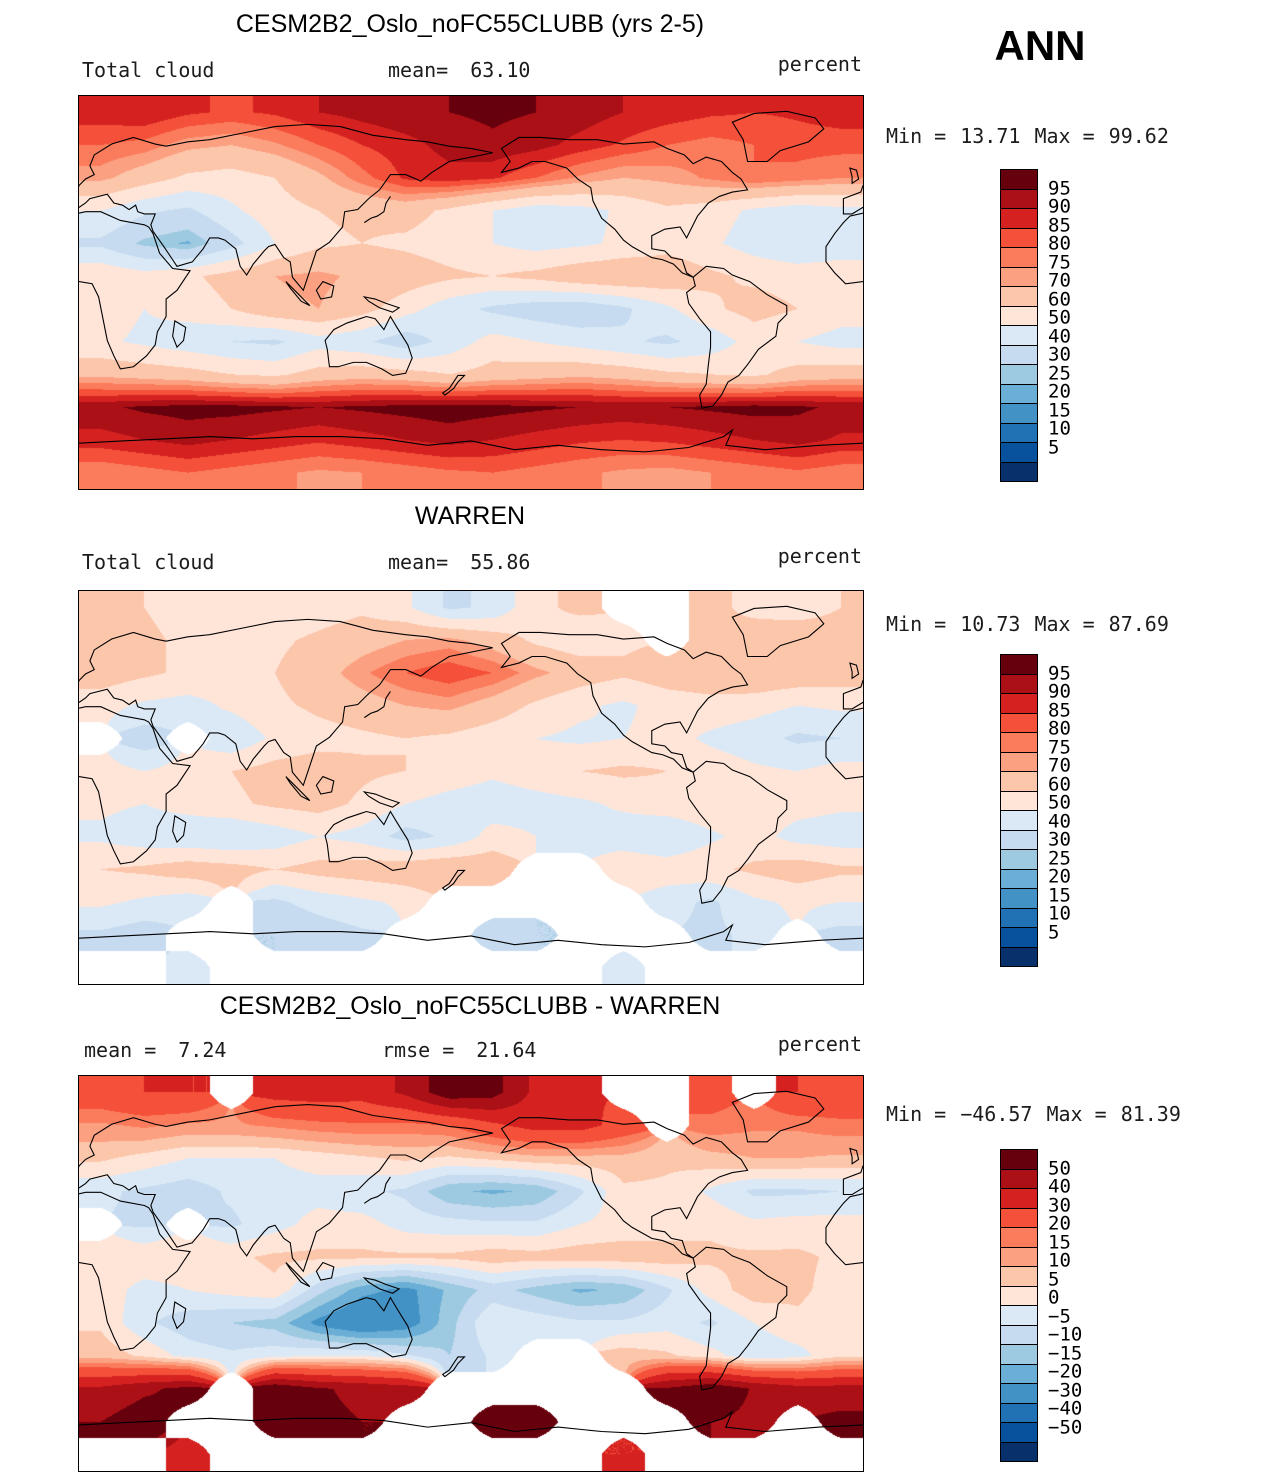 The width and height of the screenshot is (1285, 1475). Describe the element at coordinates (459, 562) in the screenshot. I see `mean-stat: mean= 55.86` at that location.